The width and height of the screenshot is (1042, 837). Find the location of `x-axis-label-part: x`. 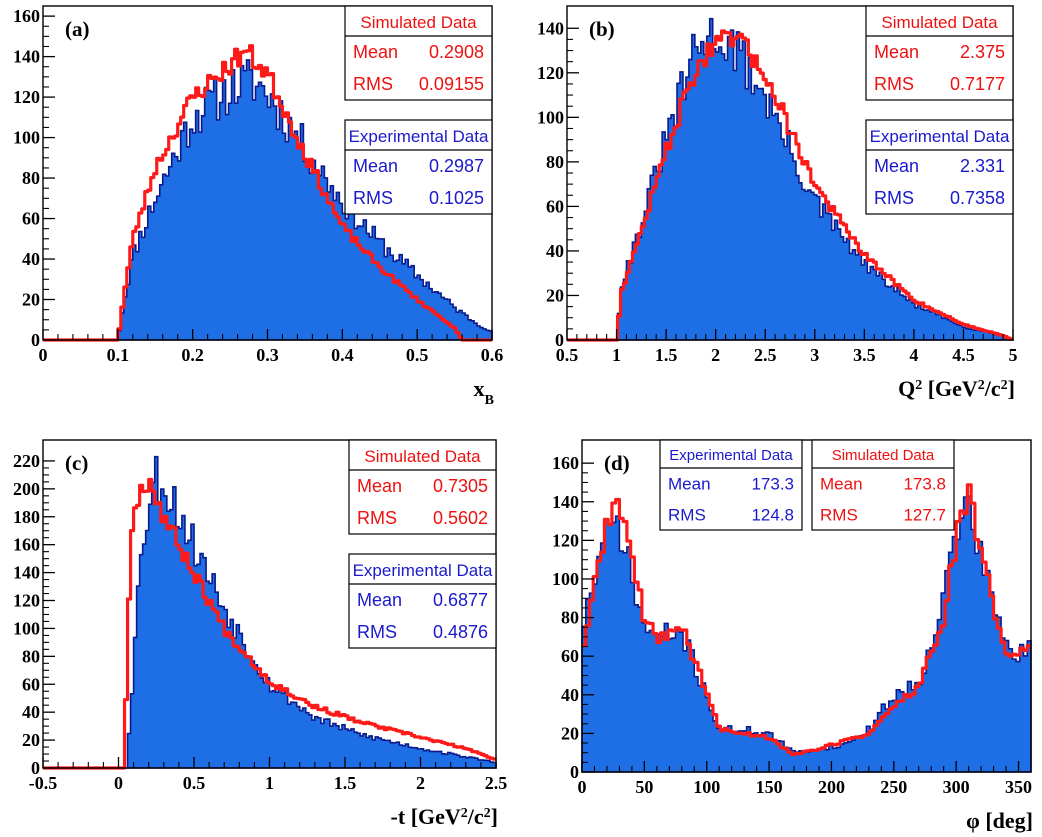

x-axis-label-part: x is located at coordinates (479, 388).